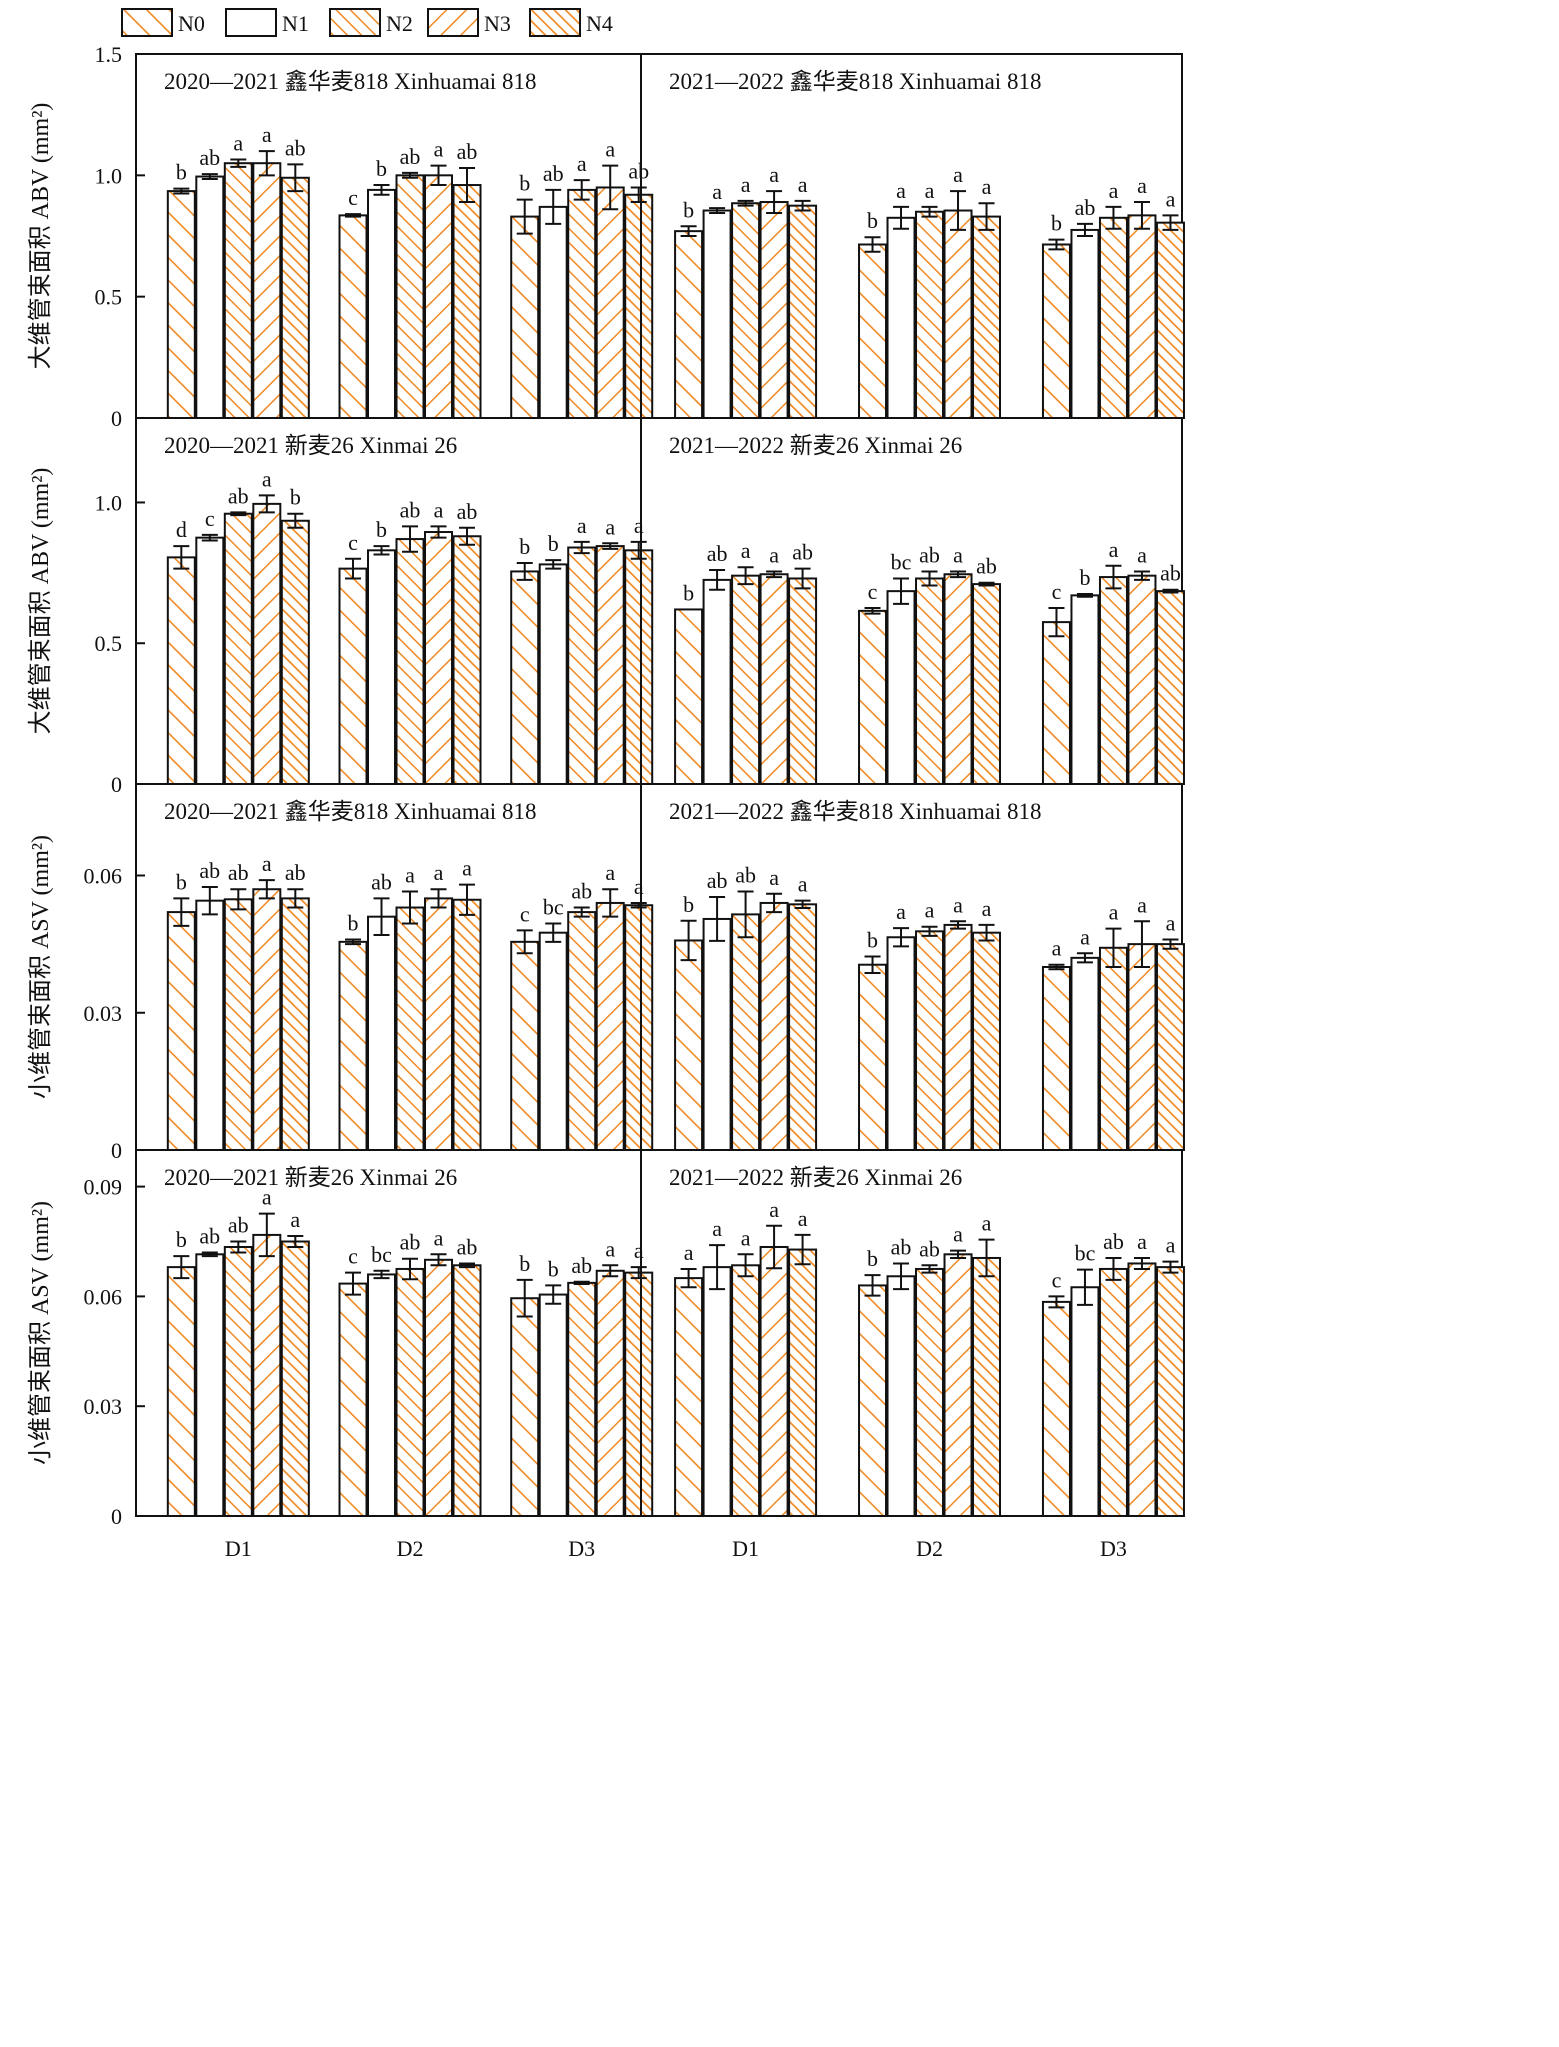 Image resolution: width=1559 pixels, height=2047 pixels. Describe the element at coordinates (191, 23) in the screenshot. I see `legend-label: N0` at that location.